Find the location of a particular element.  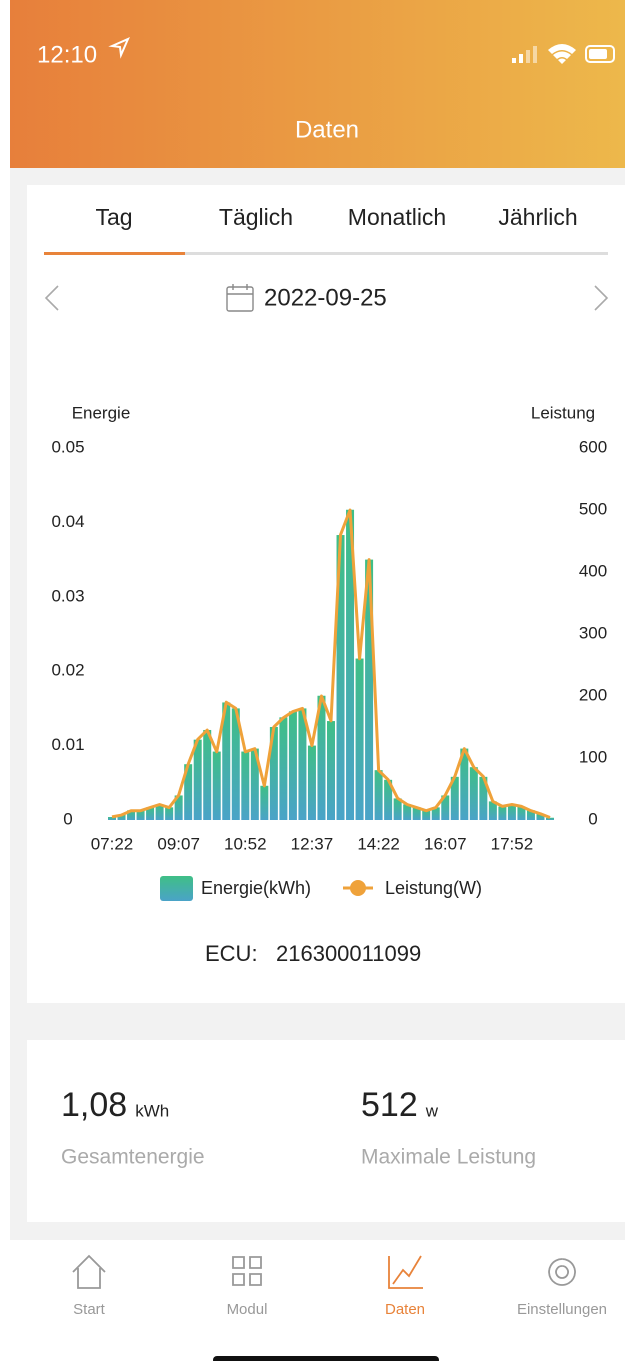

nav-label: Start is located at coordinates (89, 1309).